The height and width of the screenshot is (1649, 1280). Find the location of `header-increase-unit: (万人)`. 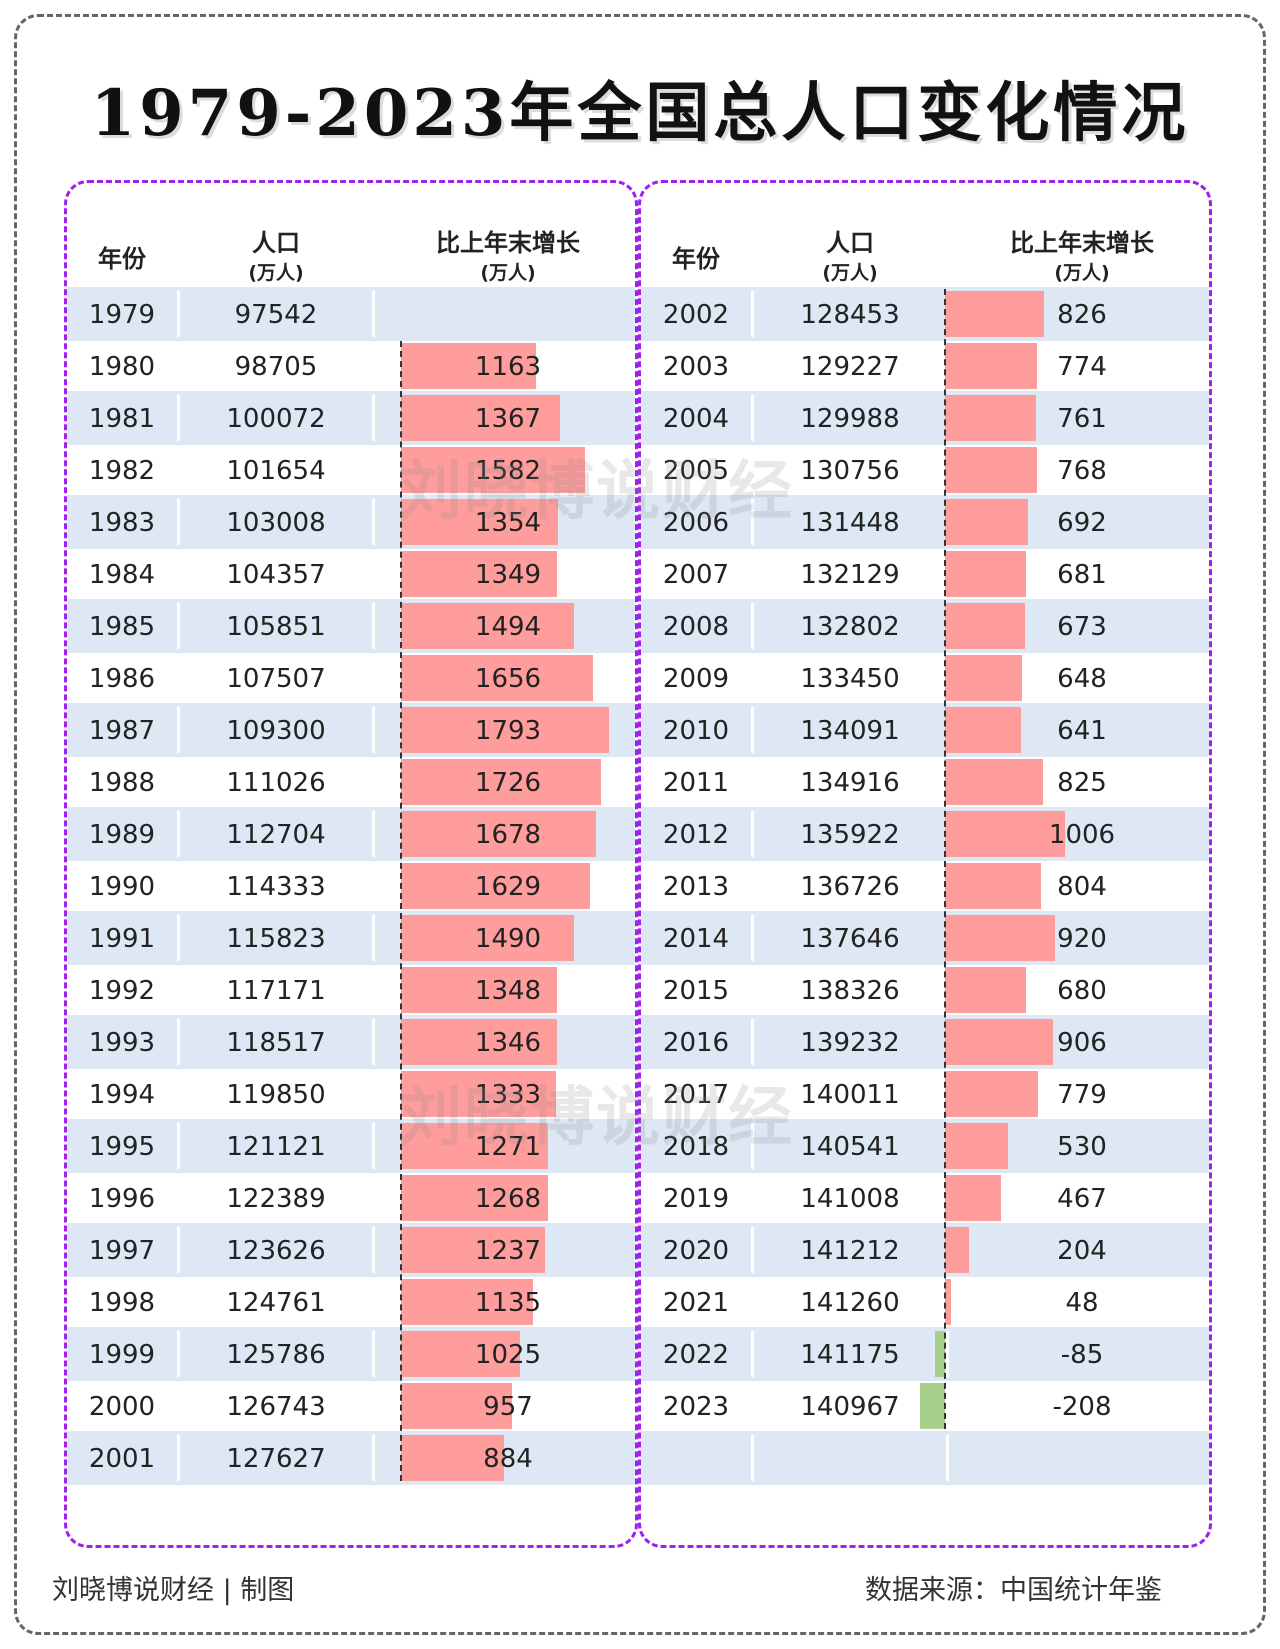

header-increase-unit: (万人) is located at coordinates (508, 273).